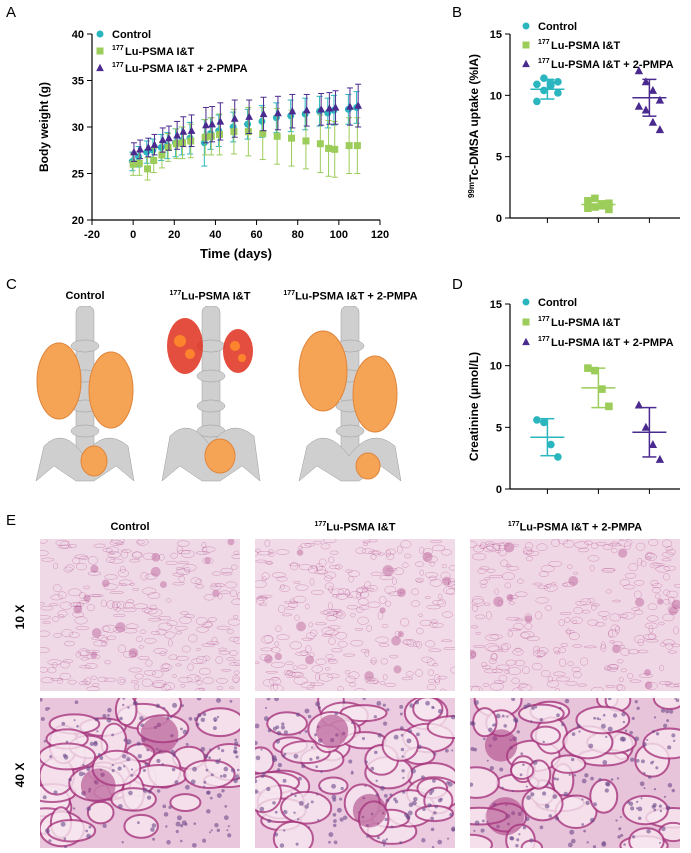  What do you see at coordinates (140, 773) in the screenshot?
I see `histo-40x-control` at bounding box center [140, 773].